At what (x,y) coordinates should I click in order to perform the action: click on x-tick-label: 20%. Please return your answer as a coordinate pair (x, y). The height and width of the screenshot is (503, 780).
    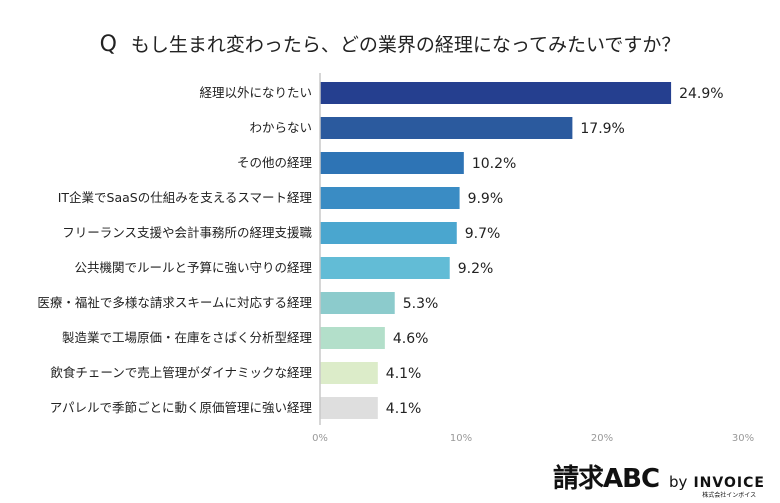
    Looking at the image, I should click on (602, 438).